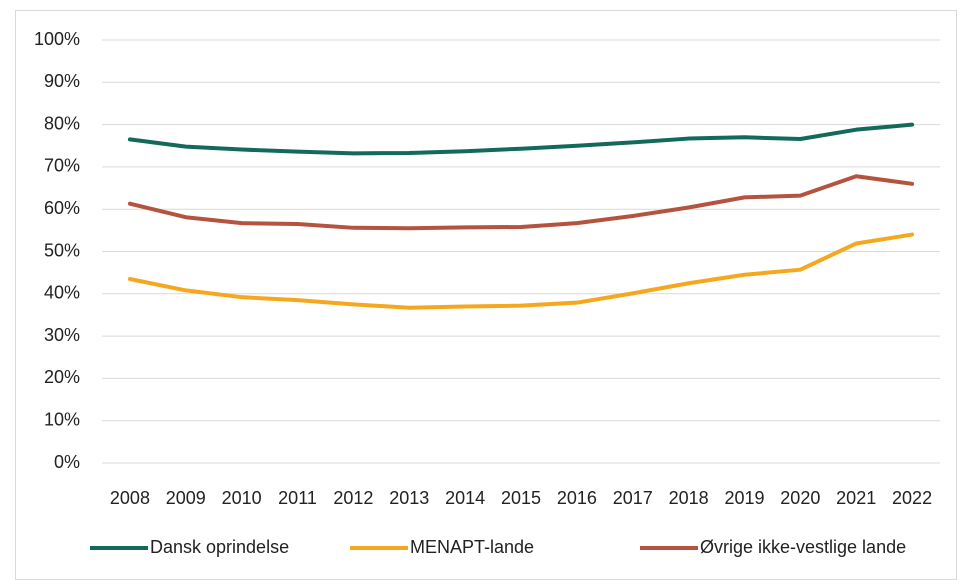 The width and height of the screenshot is (957, 580). Describe the element at coordinates (219, 547) in the screenshot. I see `legend-label: Dansk oprindelse` at that location.